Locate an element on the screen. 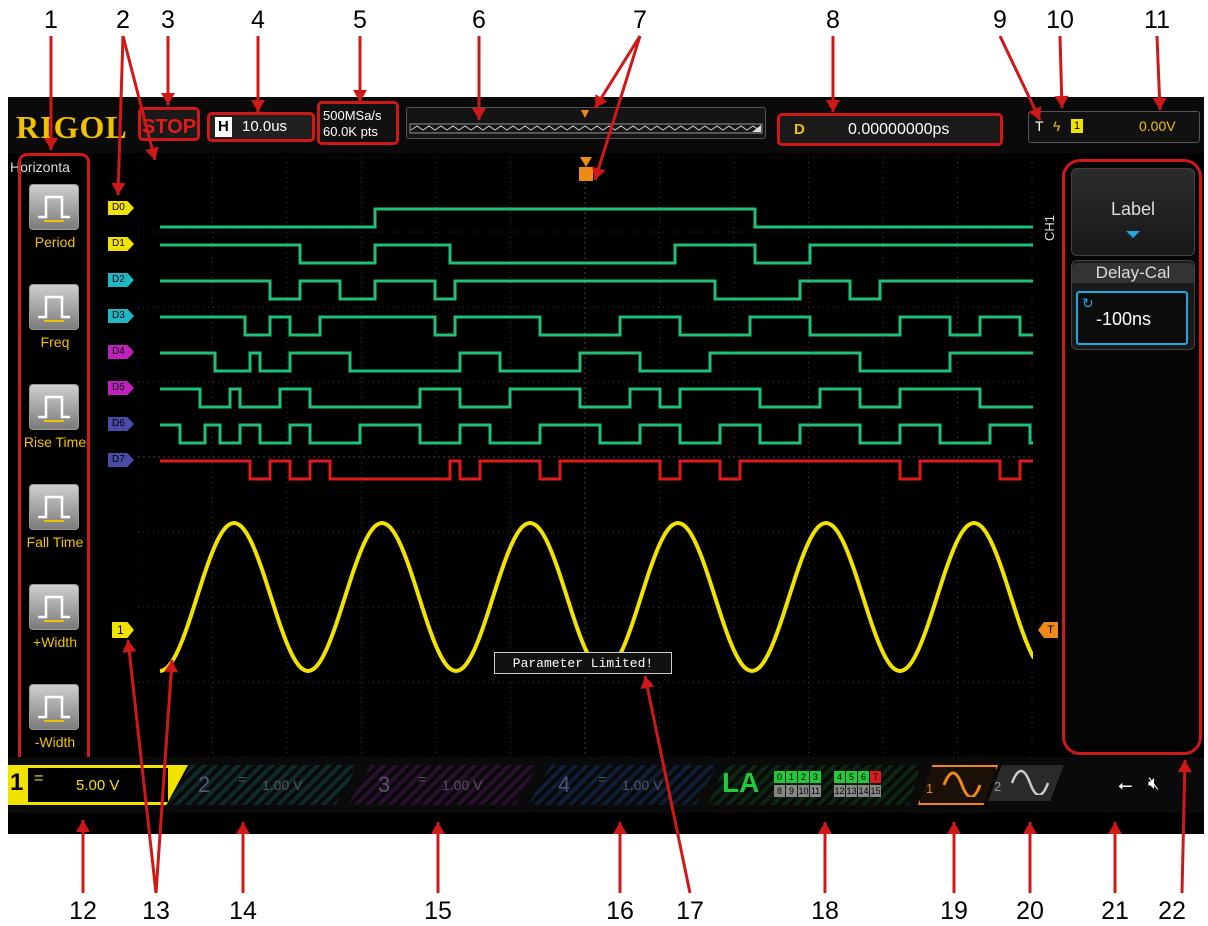 The width and height of the screenshot is (1208, 926). la-channel-indicator: 2 is located at coordinates (803, 777).